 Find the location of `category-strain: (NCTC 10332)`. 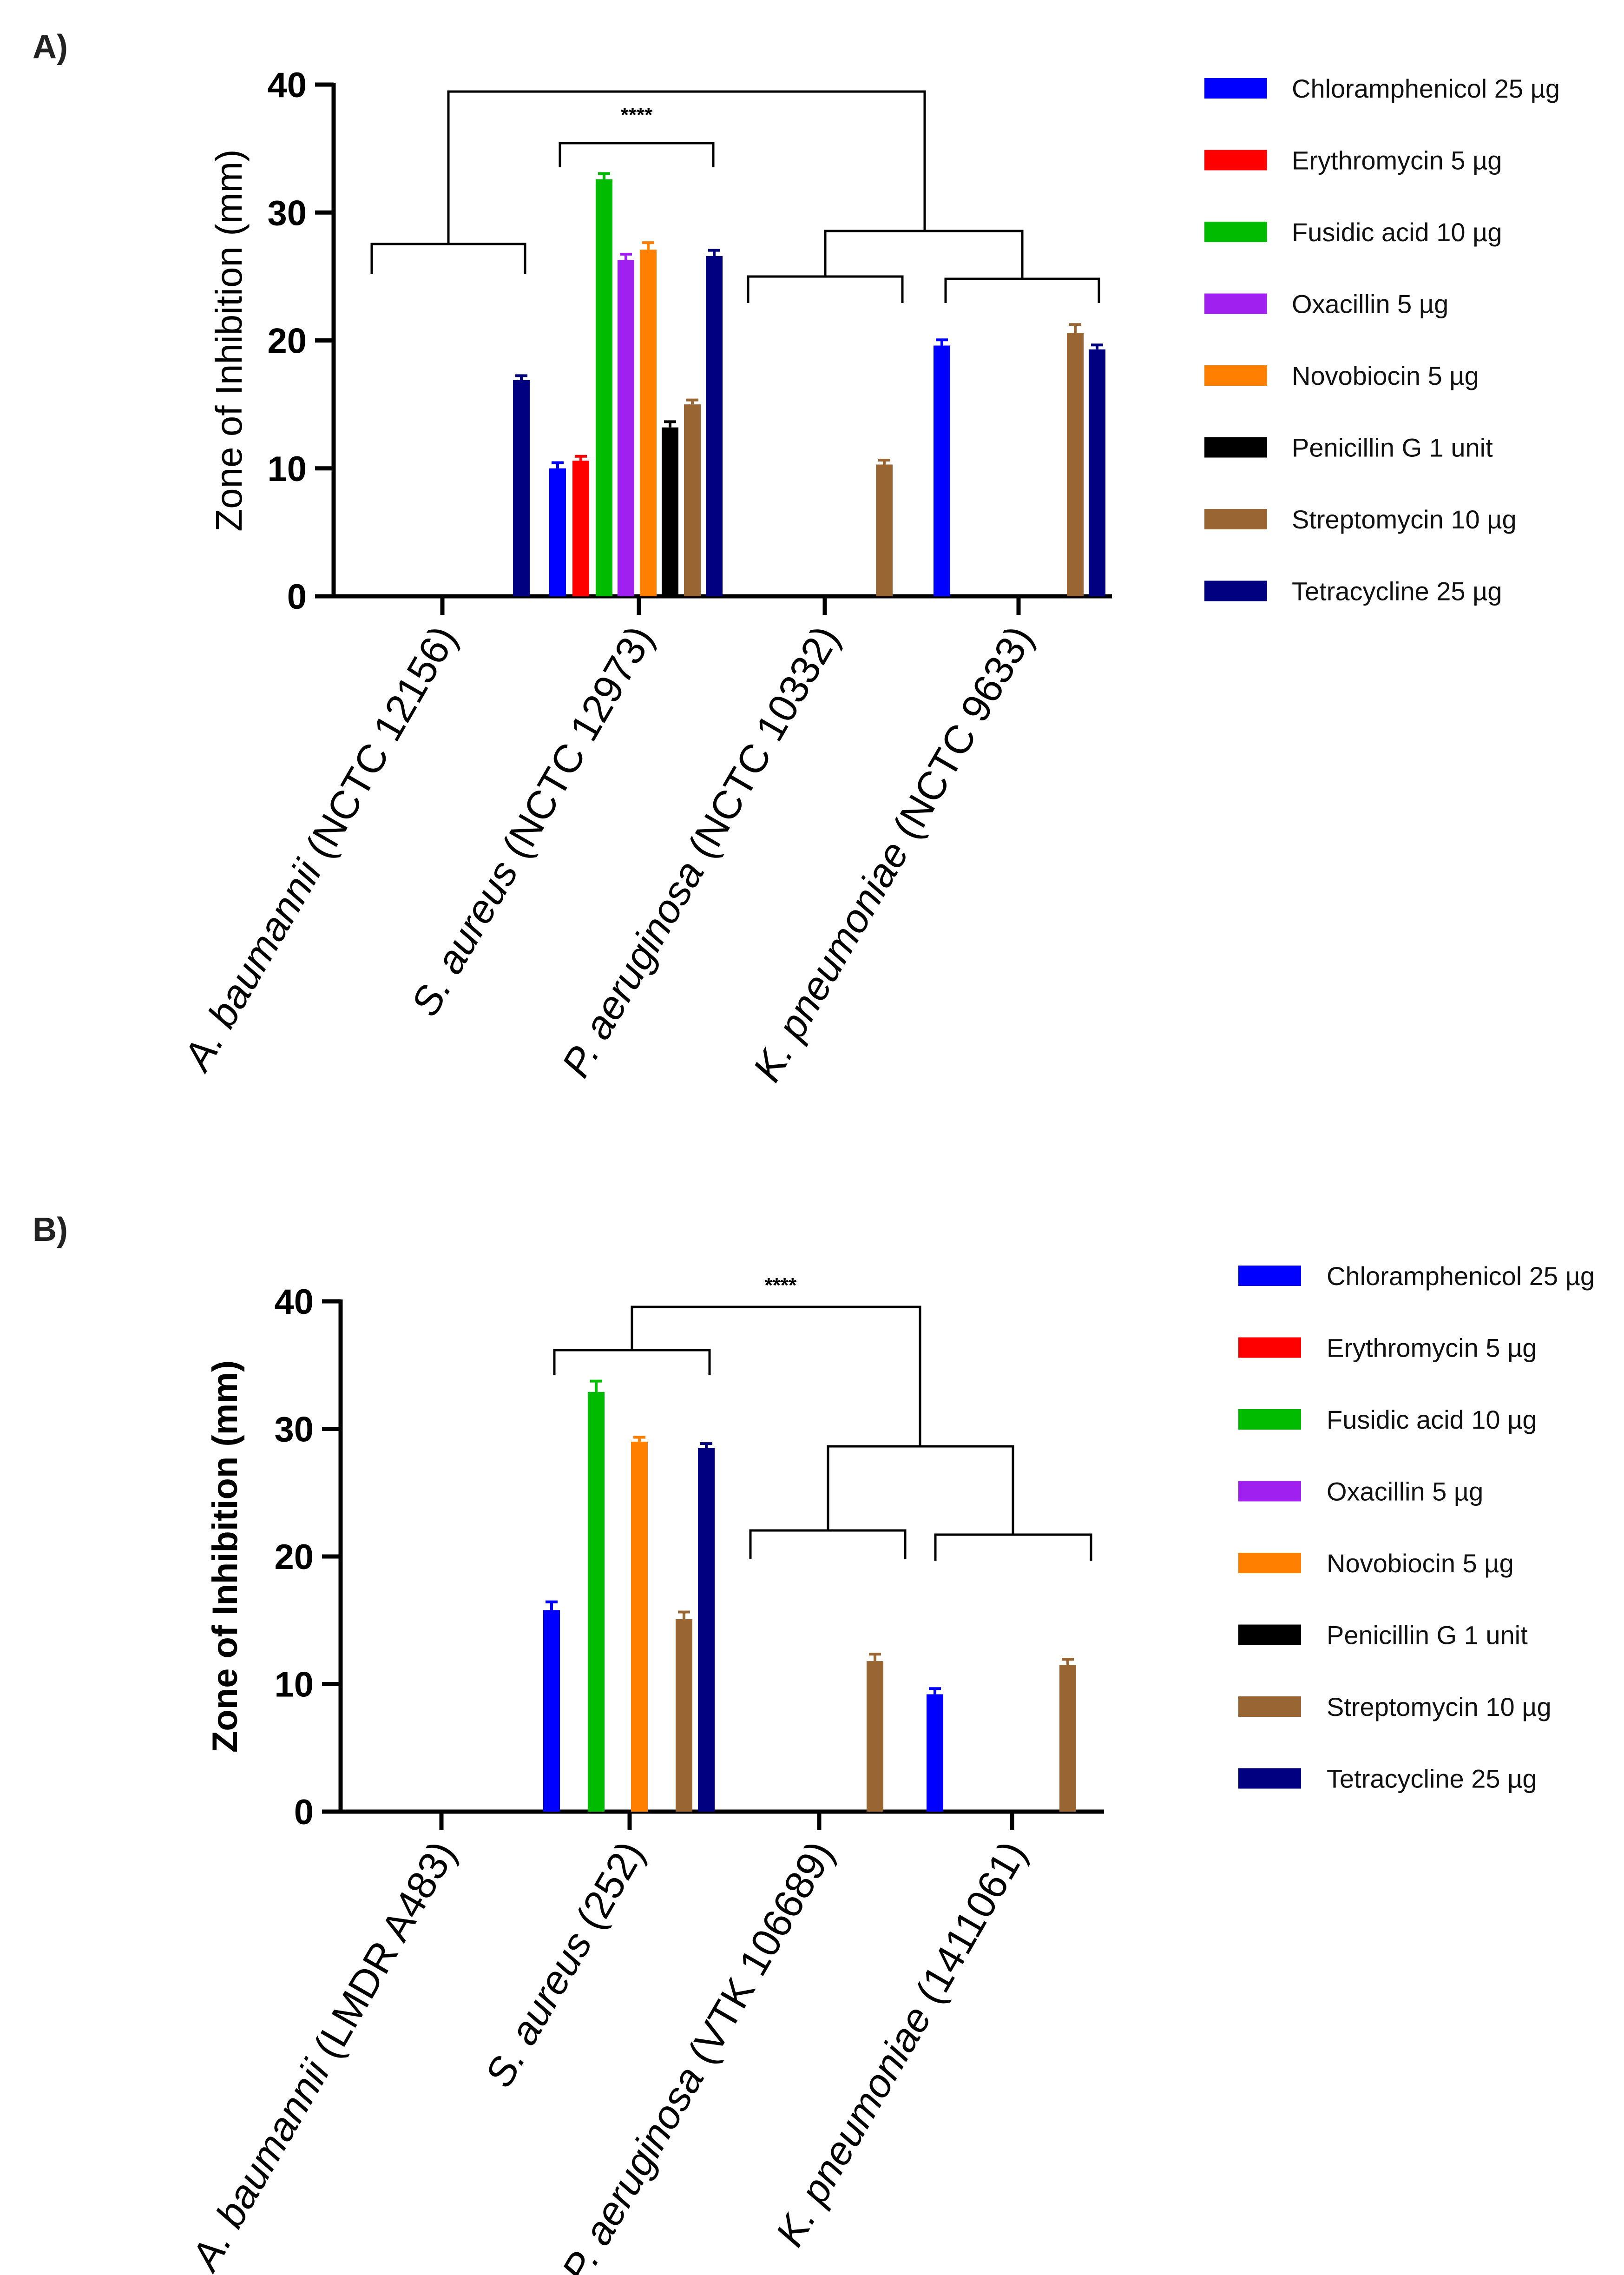

category-strain: (NCTC 10332) is located at coordinates (761, 746).